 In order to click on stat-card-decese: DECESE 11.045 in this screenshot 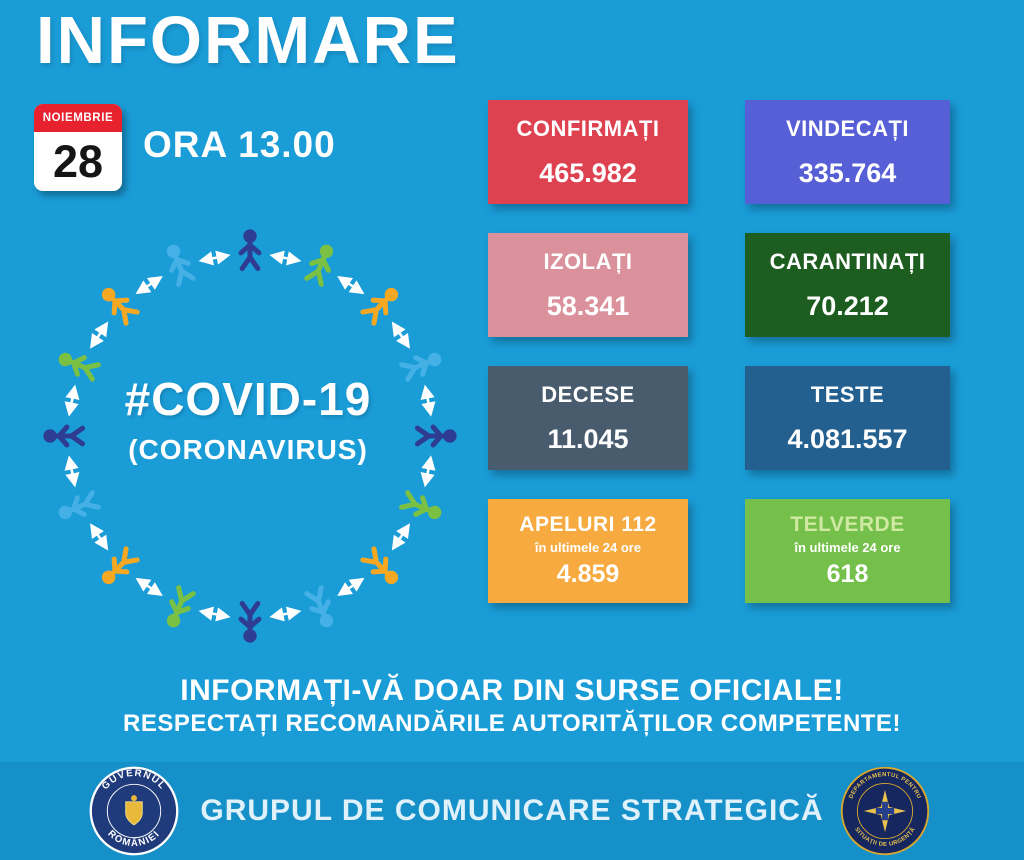, I will do `click(588, 418)`.